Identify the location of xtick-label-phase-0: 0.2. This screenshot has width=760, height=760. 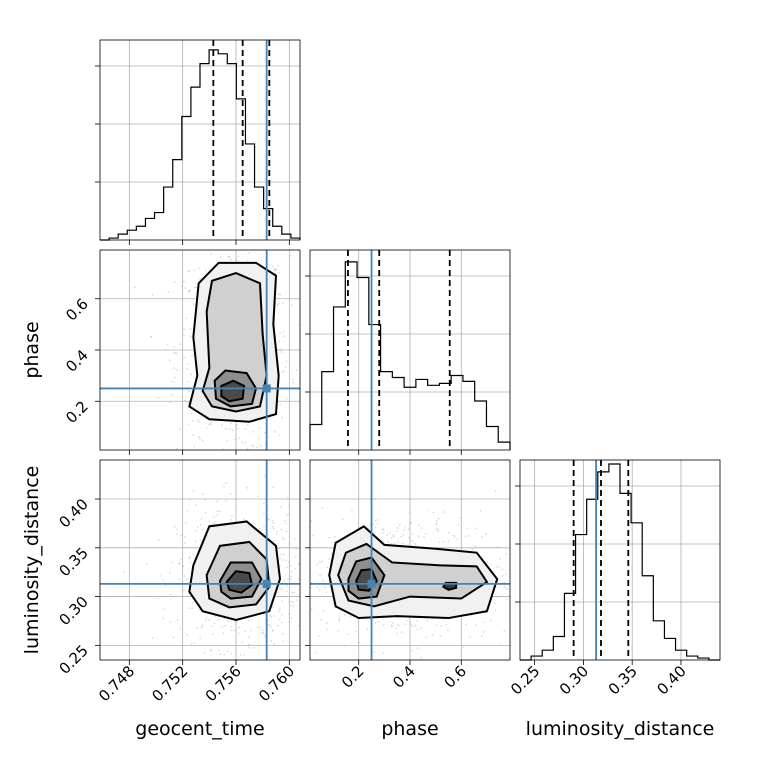
(353, 677).